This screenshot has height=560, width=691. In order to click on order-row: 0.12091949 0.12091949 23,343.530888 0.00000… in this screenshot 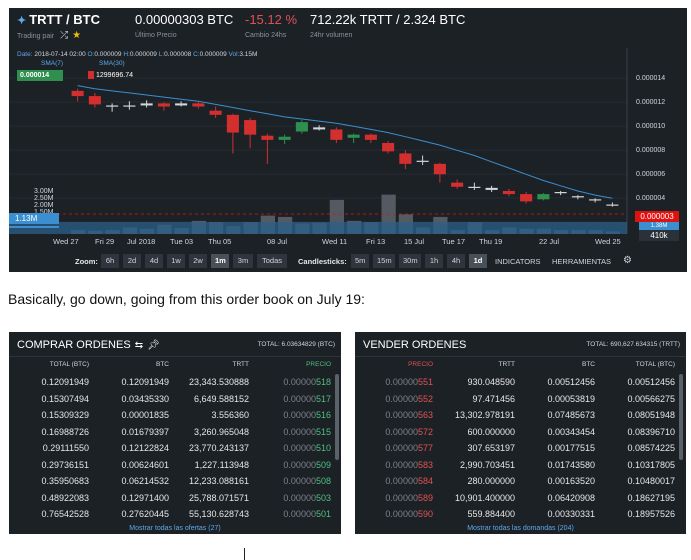, I will do `click(175, 382)`.